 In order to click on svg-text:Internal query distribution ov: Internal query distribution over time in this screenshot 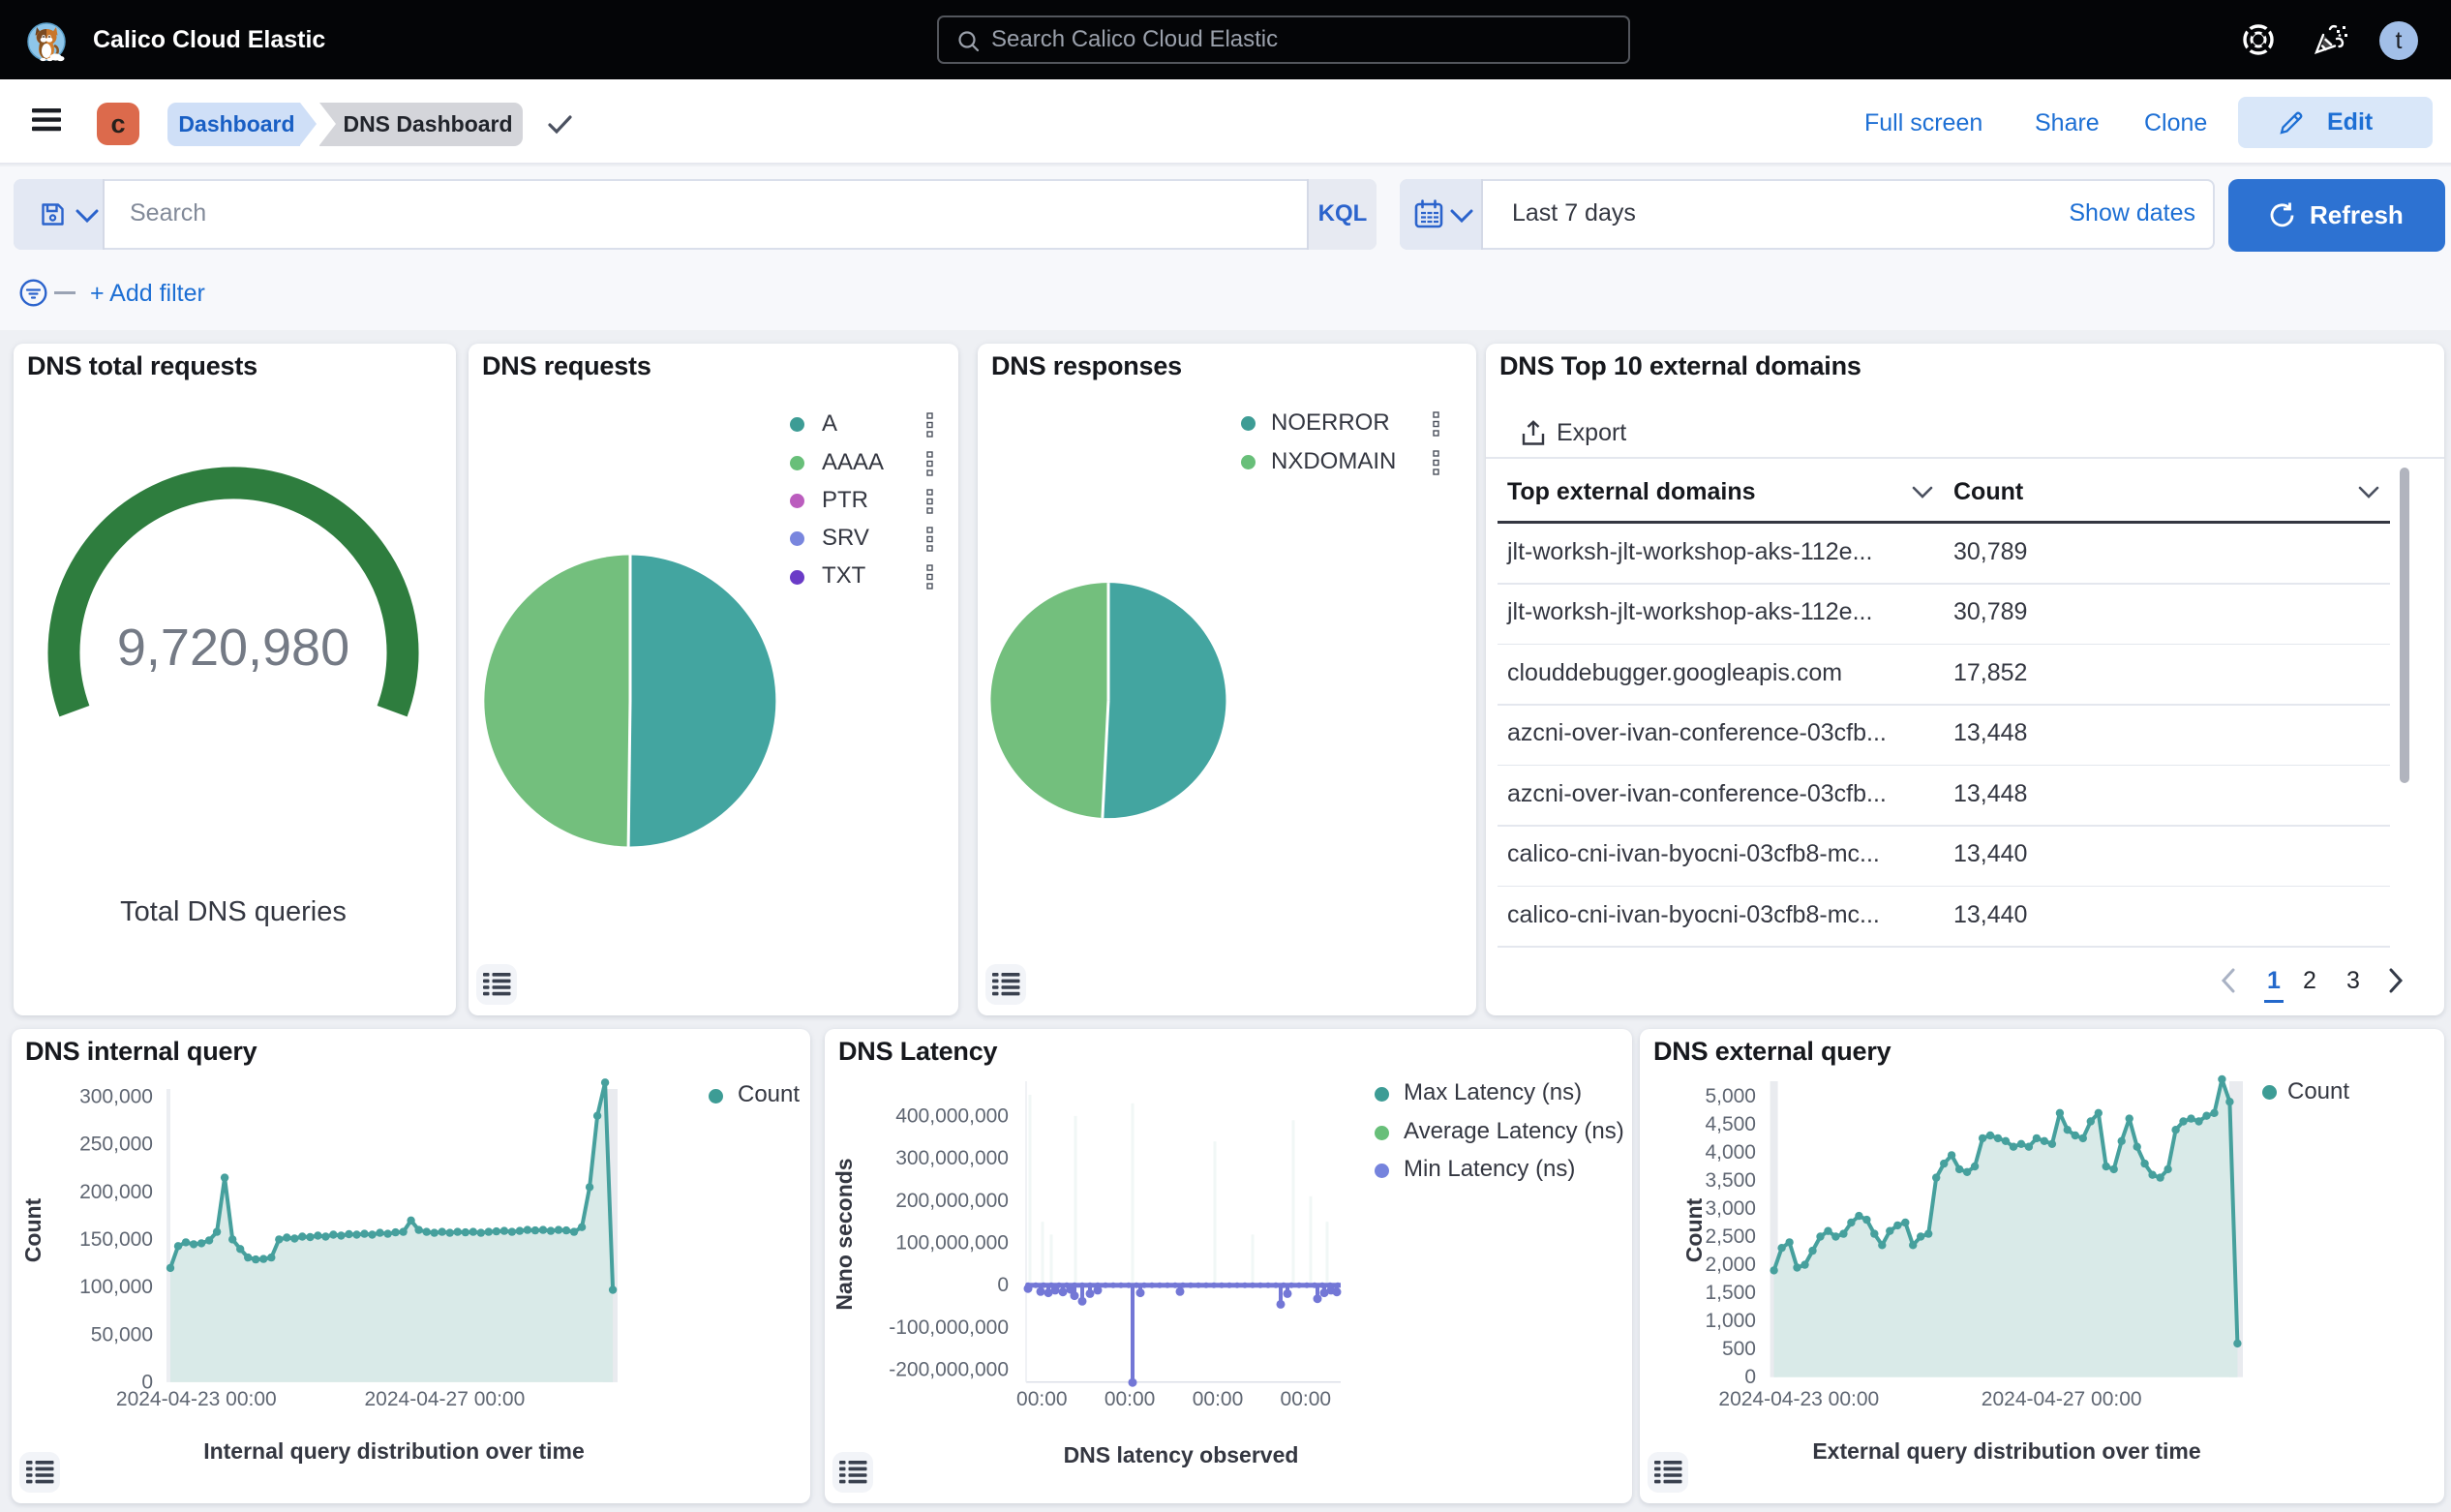, I will do `click(394, 1451)`.